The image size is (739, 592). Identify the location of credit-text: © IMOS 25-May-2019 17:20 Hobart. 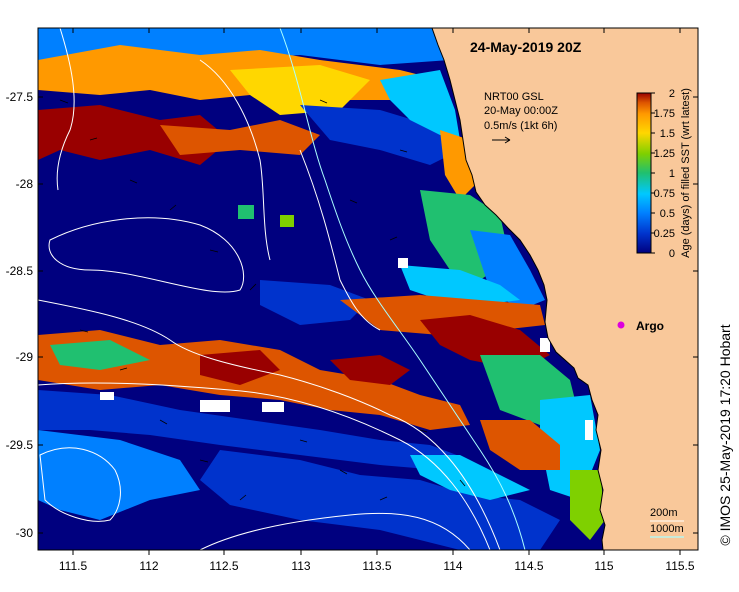
(725, 434).